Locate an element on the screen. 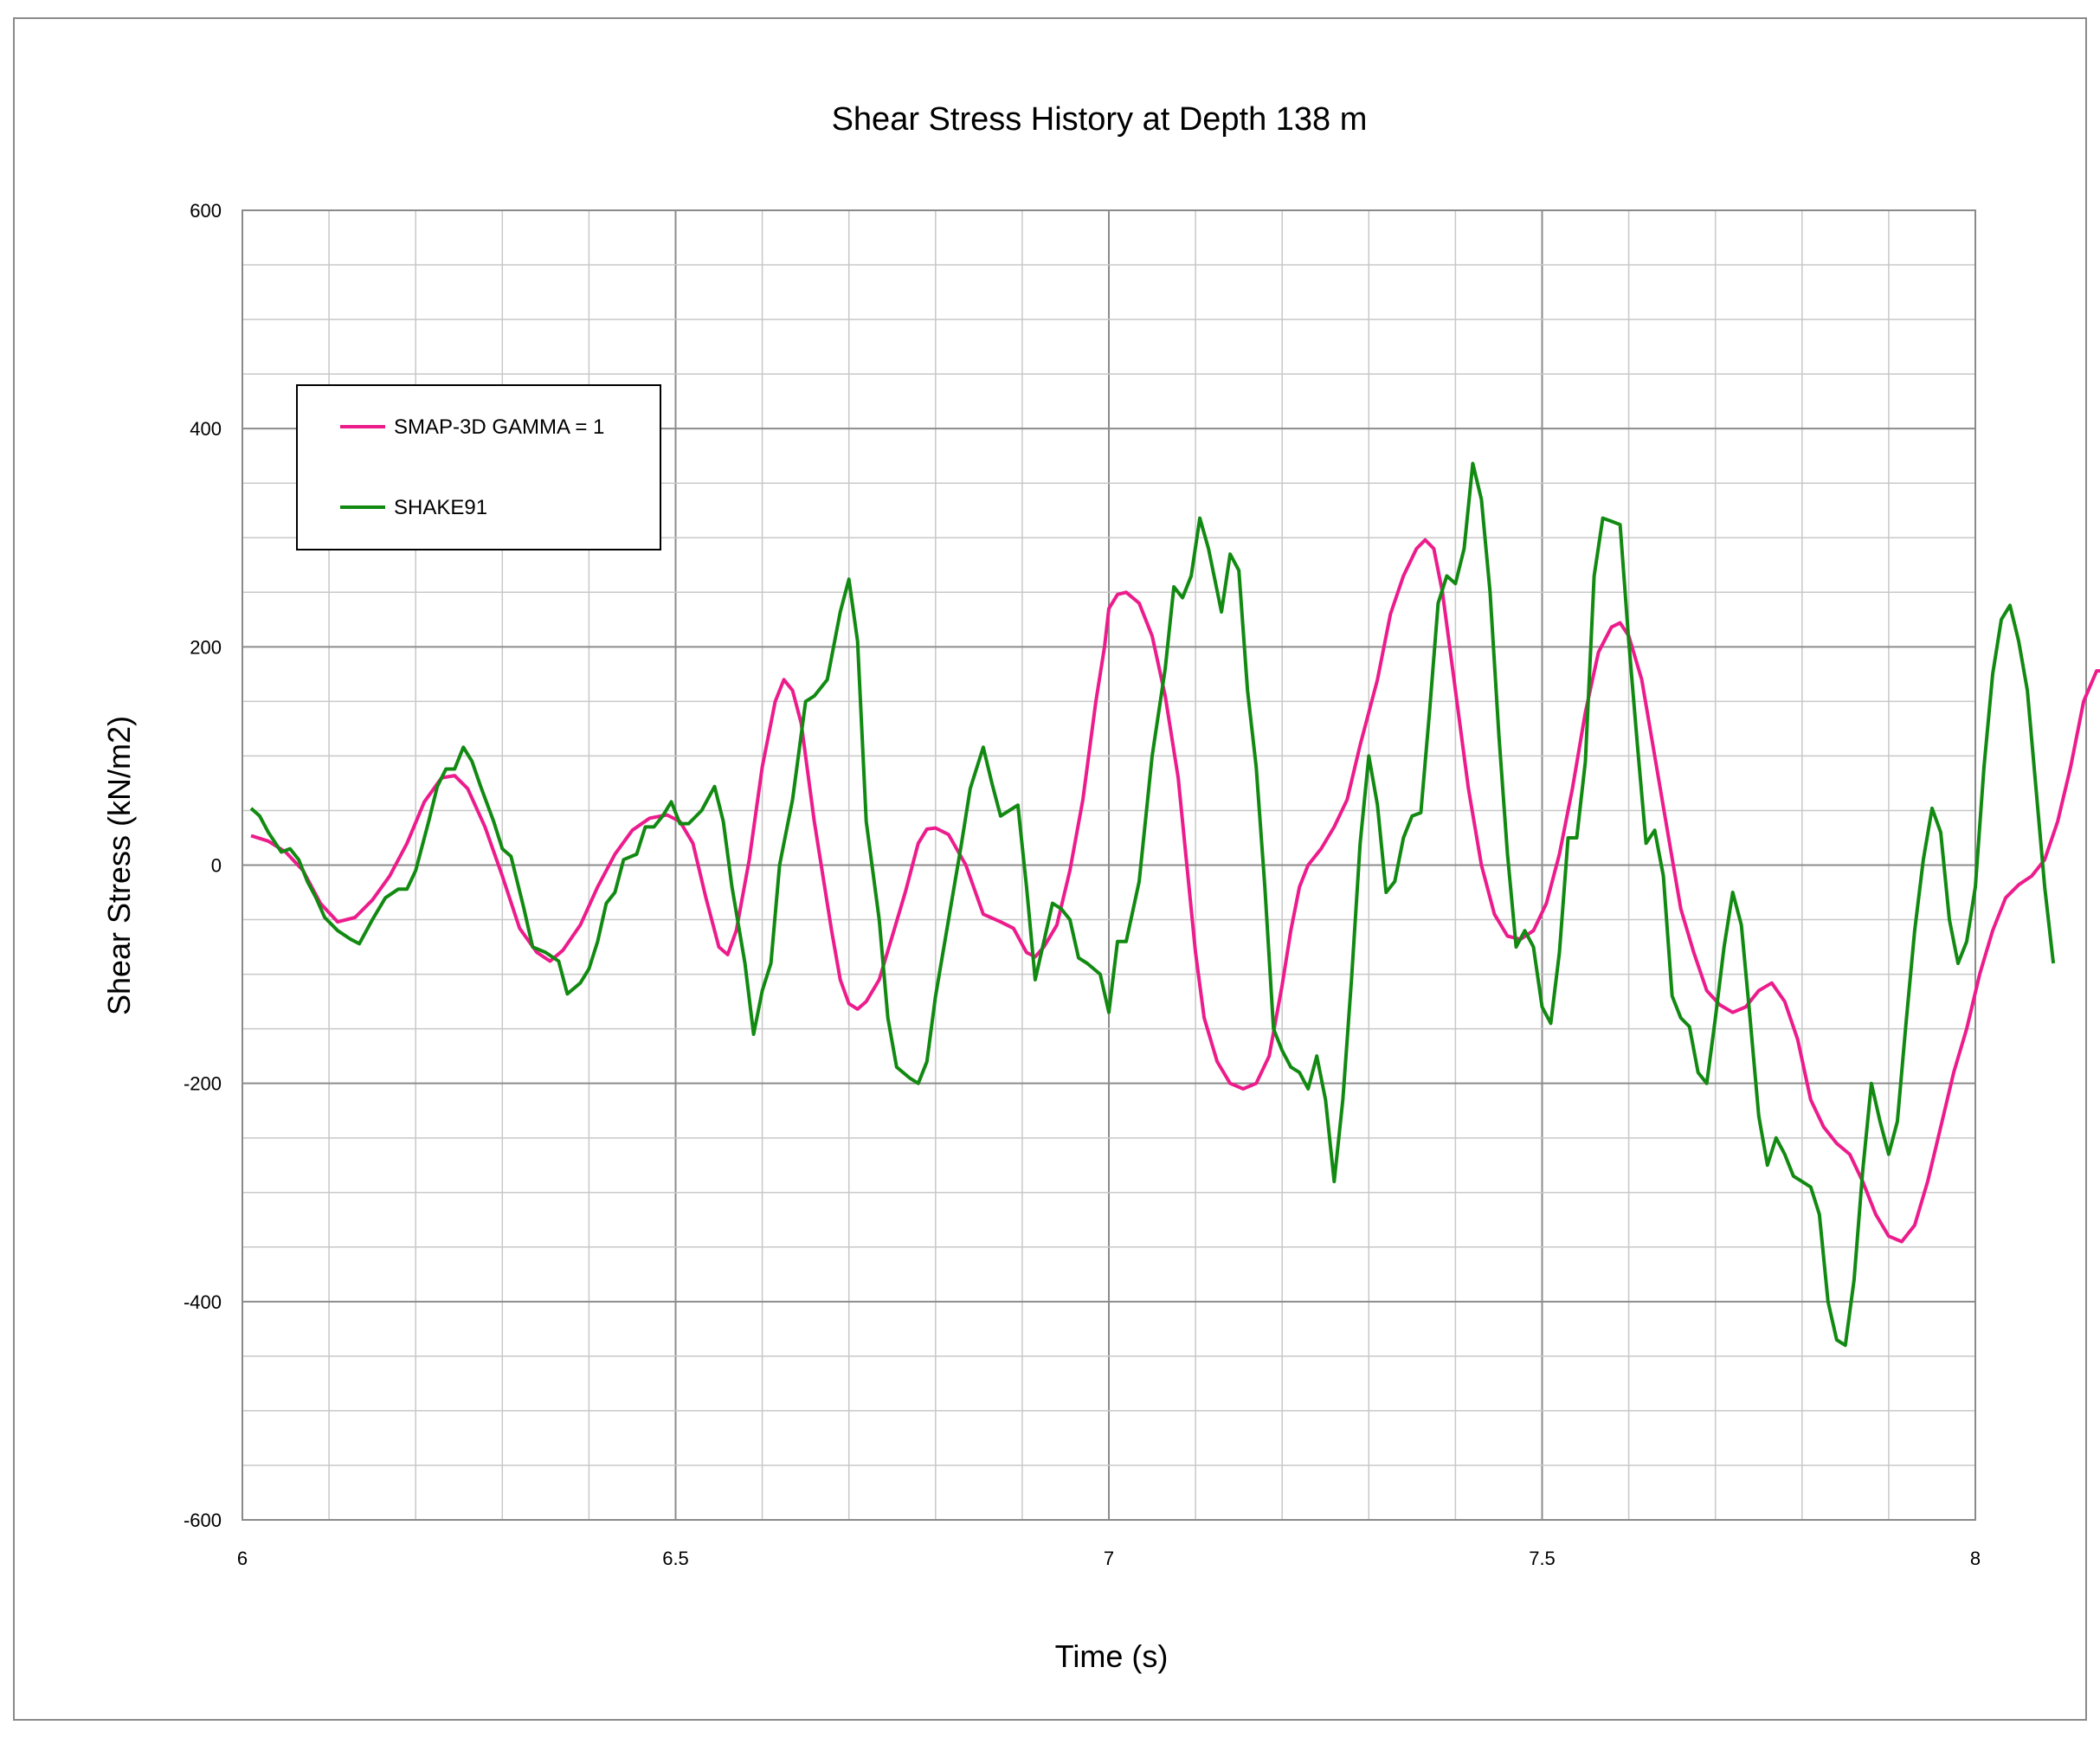 Image resolution: width=2100 pixels, height=1738 pixels. x-tick-label: 8 is located at coordinates (1975, 1558).